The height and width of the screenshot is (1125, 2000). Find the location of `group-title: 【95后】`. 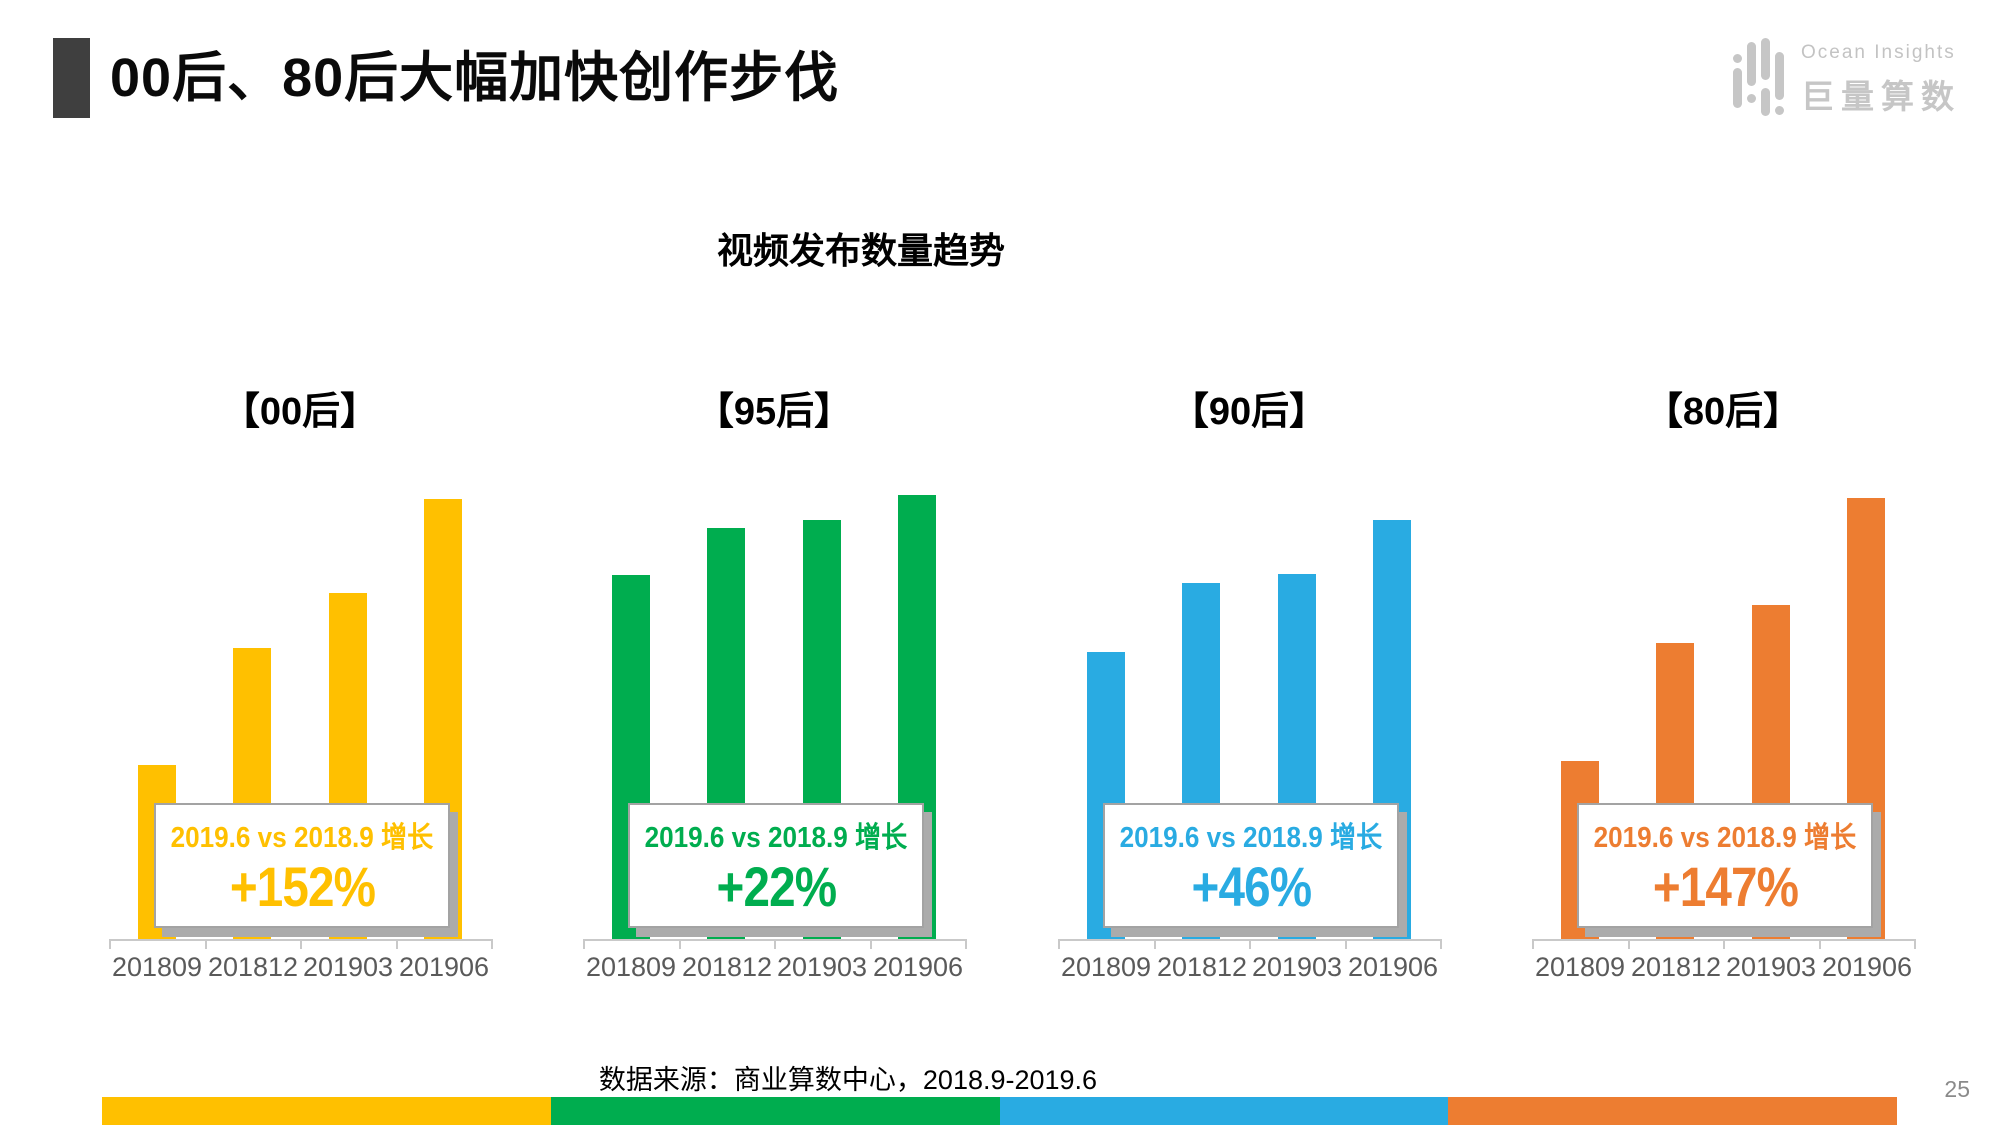

group-title: 【95后】 is located at coordinates (774, 412).